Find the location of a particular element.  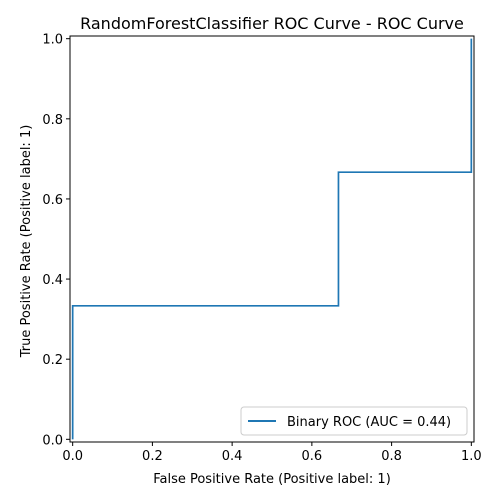

x-axis-label: False Positive Rate (Positive label: 1) is located at coordinates (272, 479).